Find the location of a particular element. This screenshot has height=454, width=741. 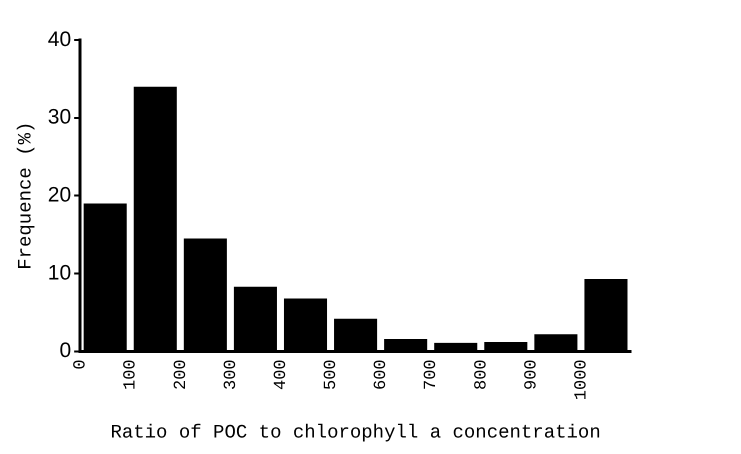

x-tick-label: 200 is located at coordinates (181, 374).